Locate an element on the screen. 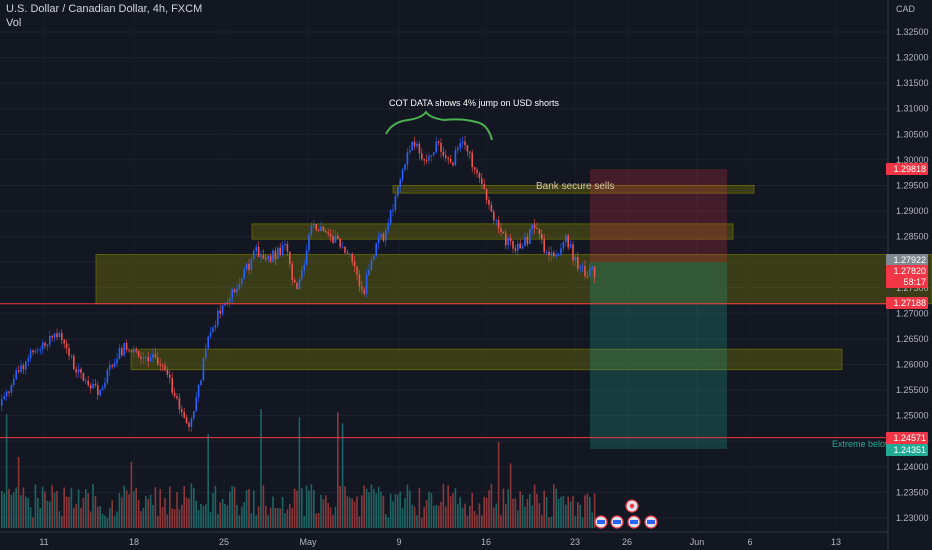 This screenshot has width=932, height=550. volume-label: Vol is located at coordinates (14, 23).